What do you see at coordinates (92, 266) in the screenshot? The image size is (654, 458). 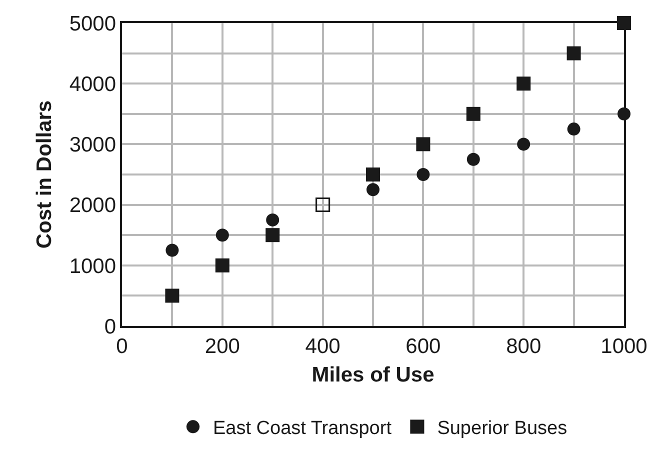 I see `y-tick-label: 1000` at bounding box center [92, 266].